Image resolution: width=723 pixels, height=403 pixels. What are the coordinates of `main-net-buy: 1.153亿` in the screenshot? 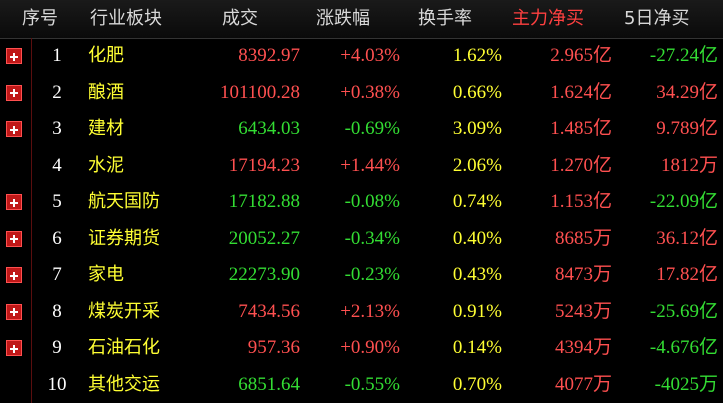 It's located at (581, 201).